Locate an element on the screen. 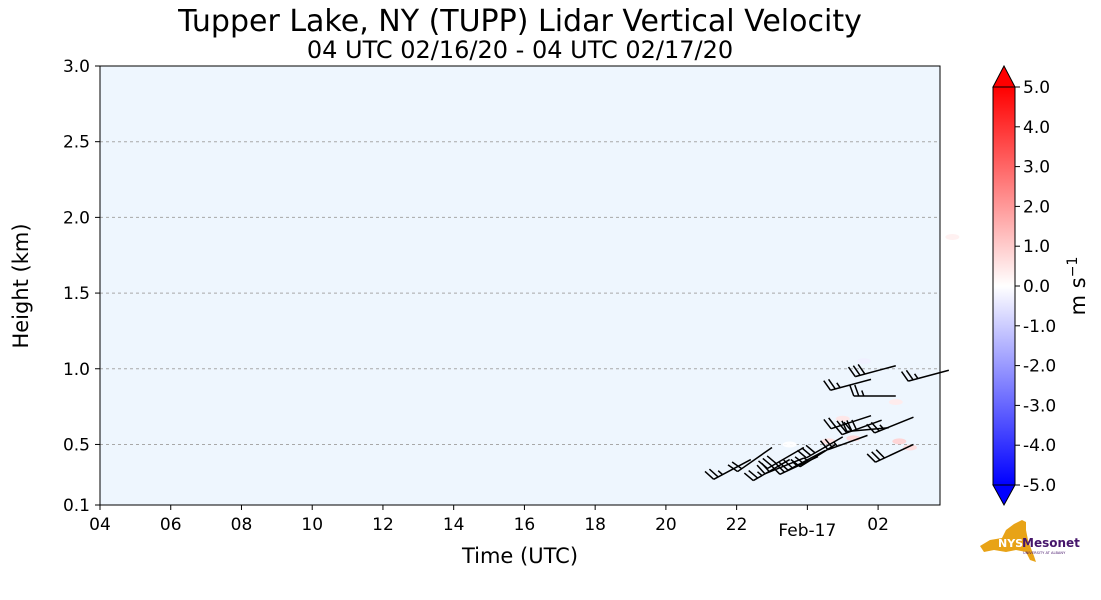 The image size is (1101, 600). colorbar-tick-label: 0.0 is located at coordinates (1036, 287).